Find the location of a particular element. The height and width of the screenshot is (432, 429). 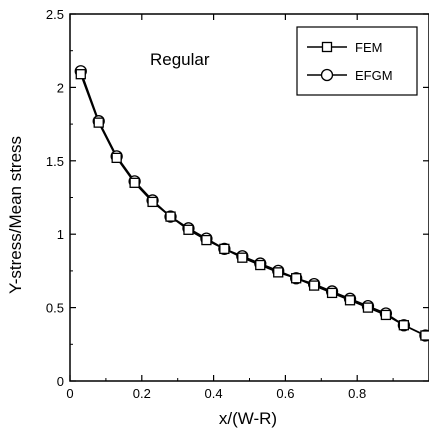

y-tick-label: 2 is located at coordinates (60, 87).